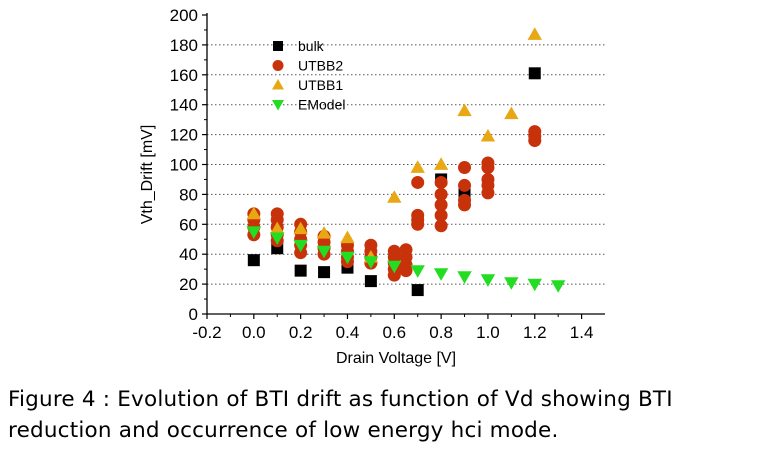 Image resolution: width=784 pixels, height=453 pixels. I want to click on legend-label: bulk, so click(311, 46).